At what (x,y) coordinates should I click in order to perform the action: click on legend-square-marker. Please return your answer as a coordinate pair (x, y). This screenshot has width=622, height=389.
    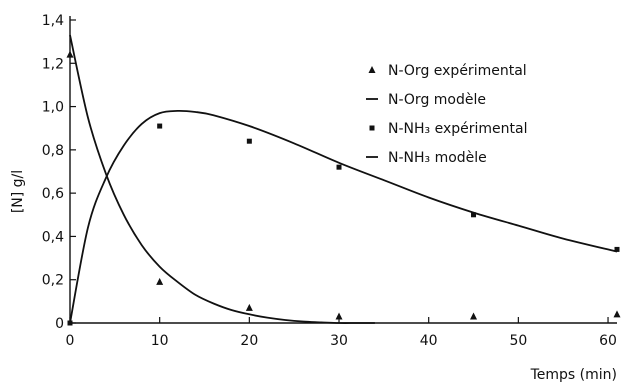
    Looking at the image, I should click on (372, 128).